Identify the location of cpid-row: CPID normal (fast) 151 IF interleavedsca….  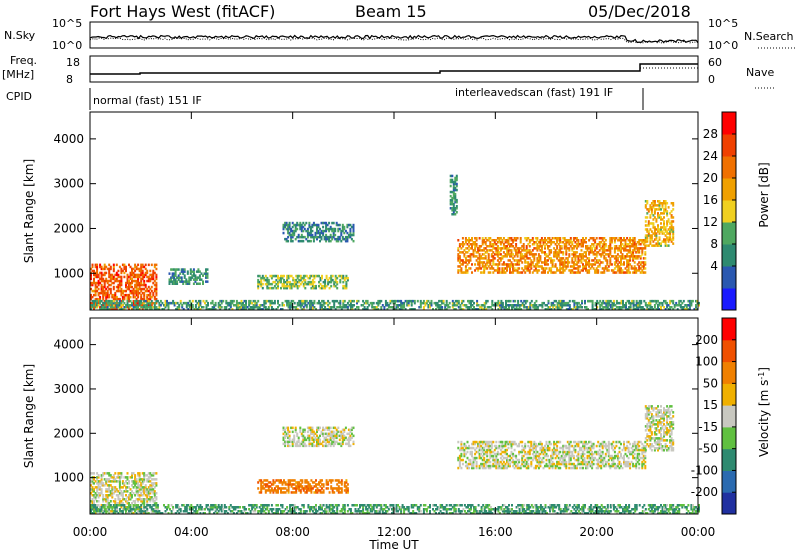
(325, 98).